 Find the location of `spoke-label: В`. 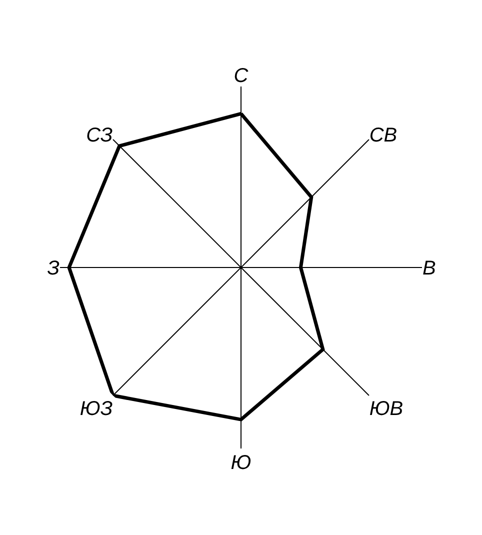

spoke-label: В is located at coordinates (429, 269).